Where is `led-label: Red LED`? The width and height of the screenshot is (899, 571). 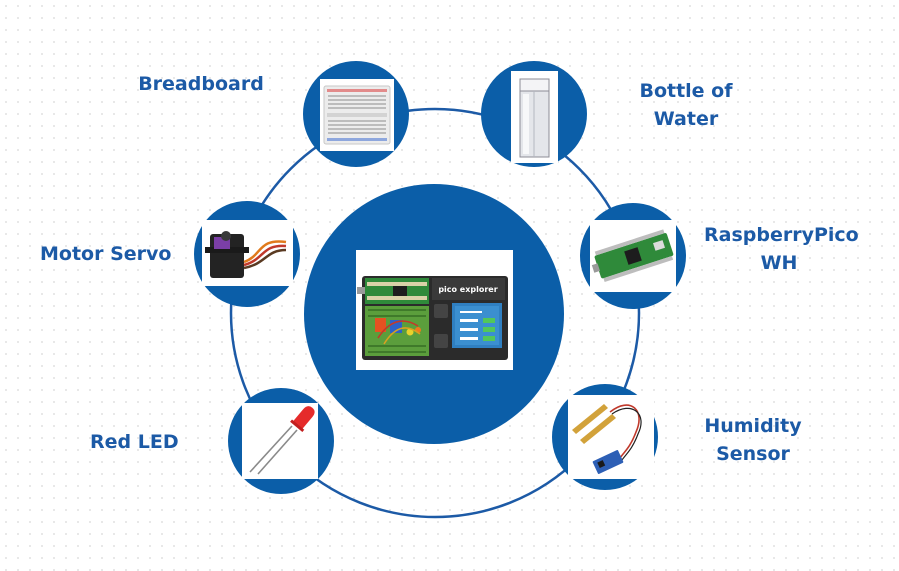 led-label: Red LED is located at coordinates (134, 442).